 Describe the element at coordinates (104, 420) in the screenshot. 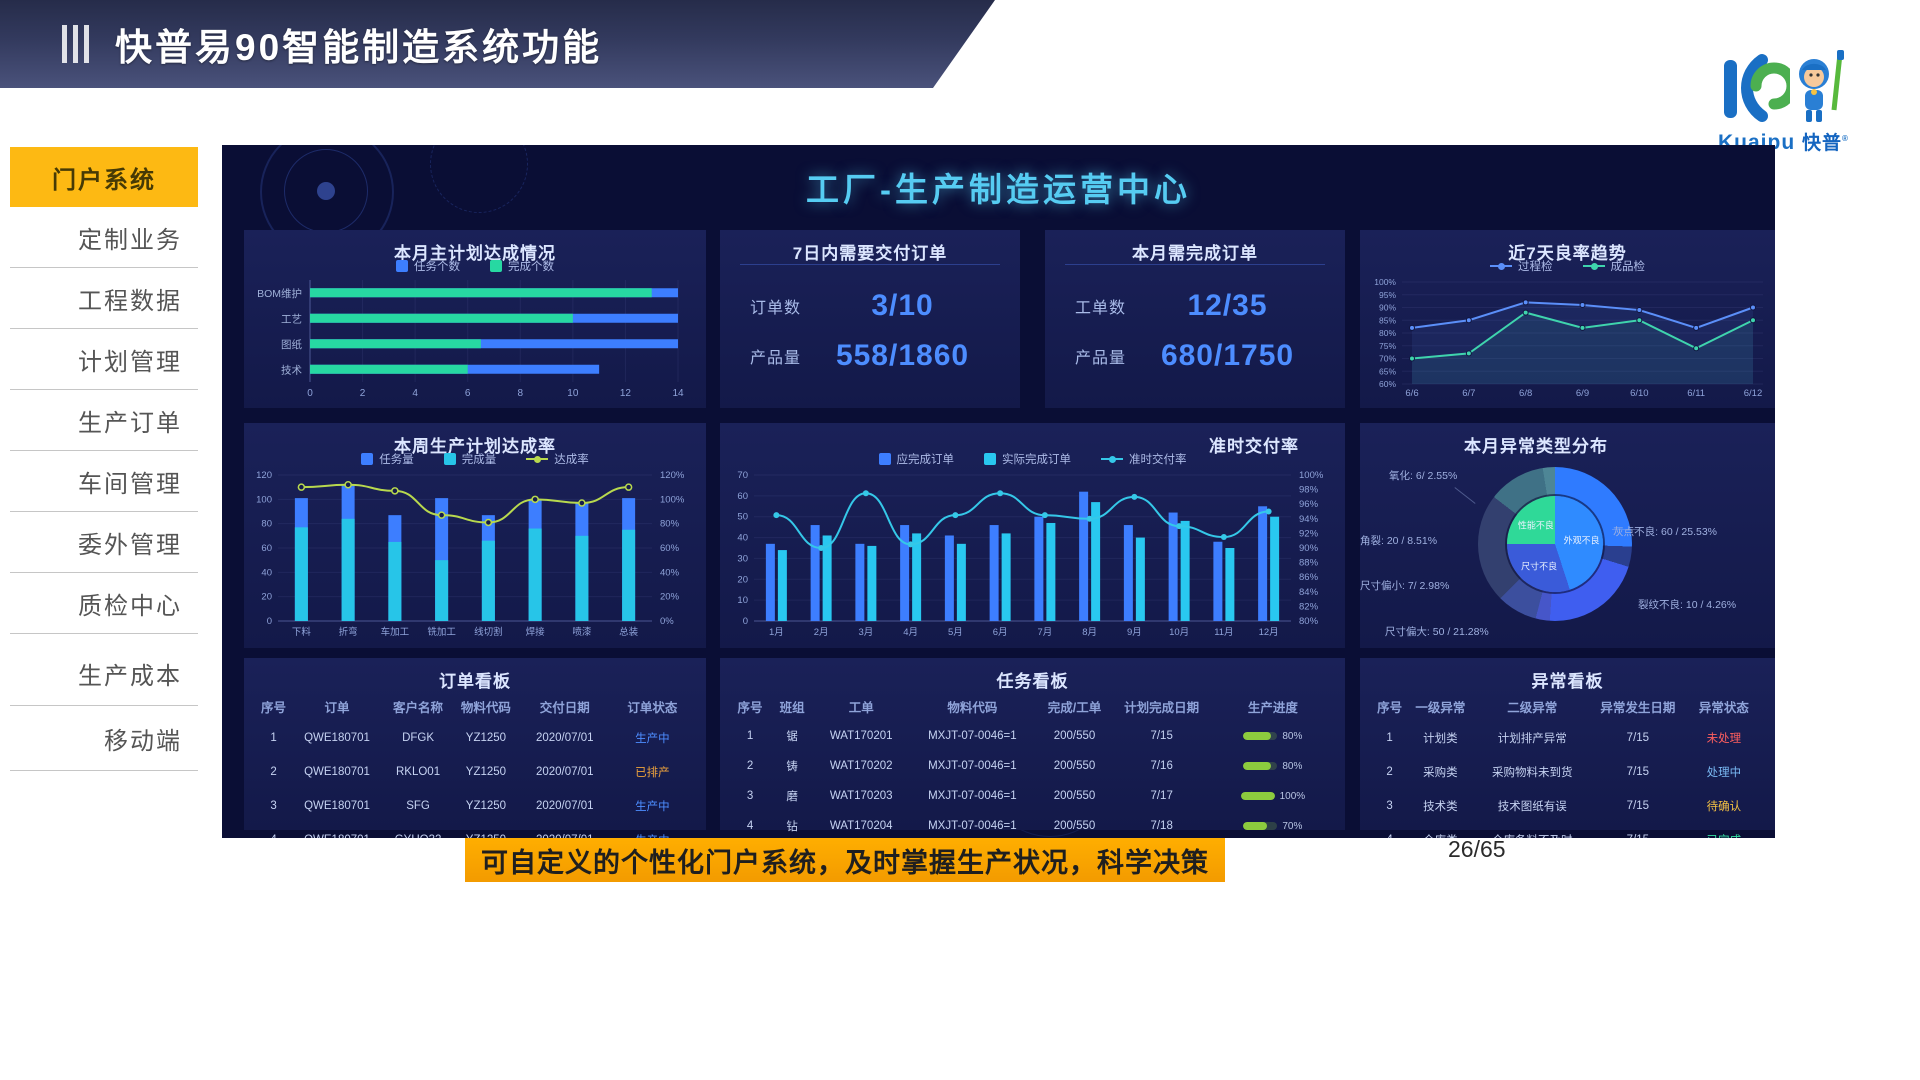

I see `sidebar-item-production-orders: 生产订单` at that location.